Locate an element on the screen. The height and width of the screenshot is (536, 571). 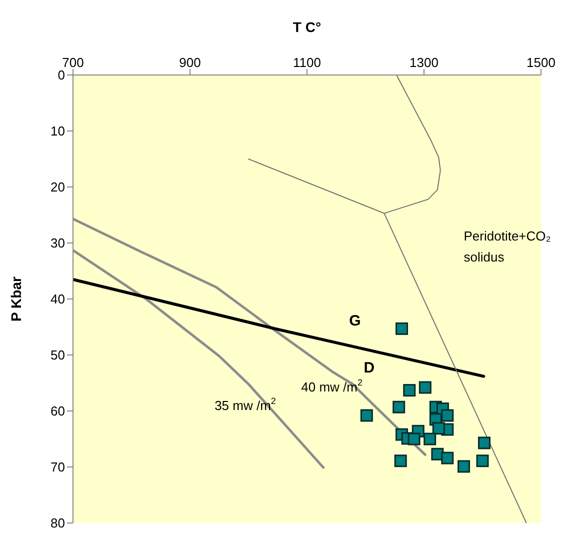
x-tick-label: 1100 is located at coordinates (307, 62).